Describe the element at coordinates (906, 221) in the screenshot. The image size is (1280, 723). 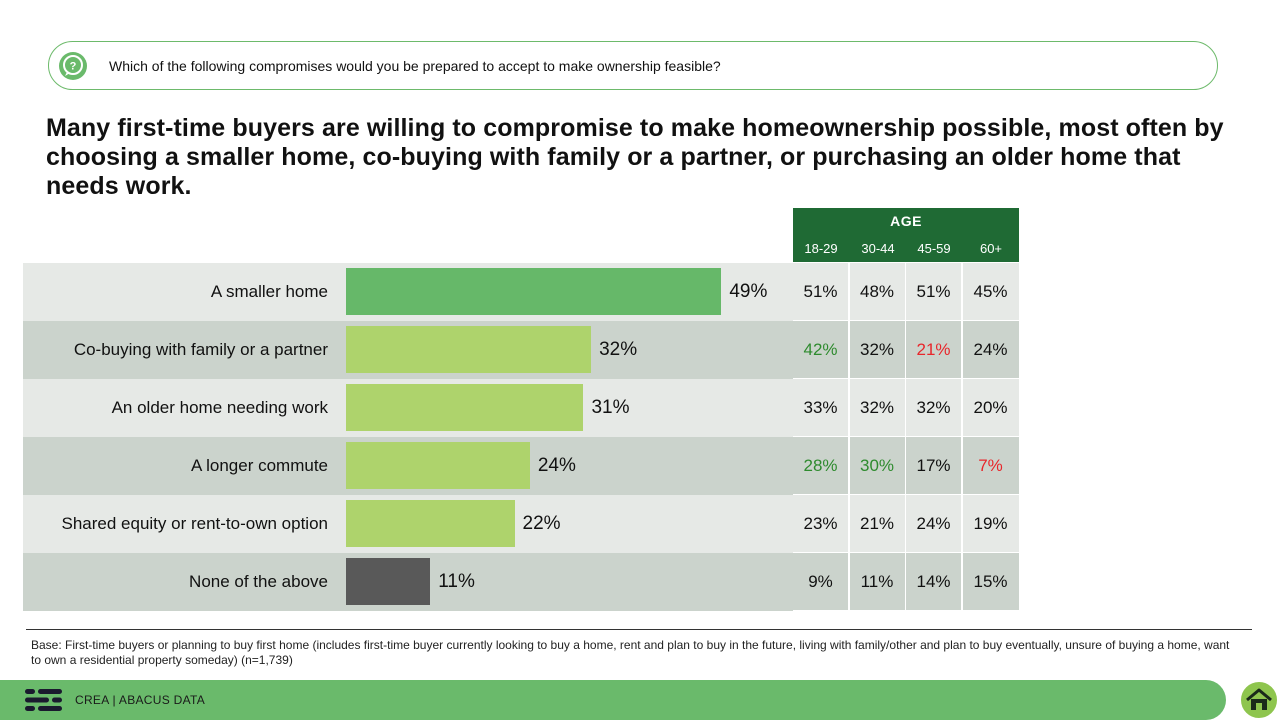
I see `age-header-title: AGE` at that location.